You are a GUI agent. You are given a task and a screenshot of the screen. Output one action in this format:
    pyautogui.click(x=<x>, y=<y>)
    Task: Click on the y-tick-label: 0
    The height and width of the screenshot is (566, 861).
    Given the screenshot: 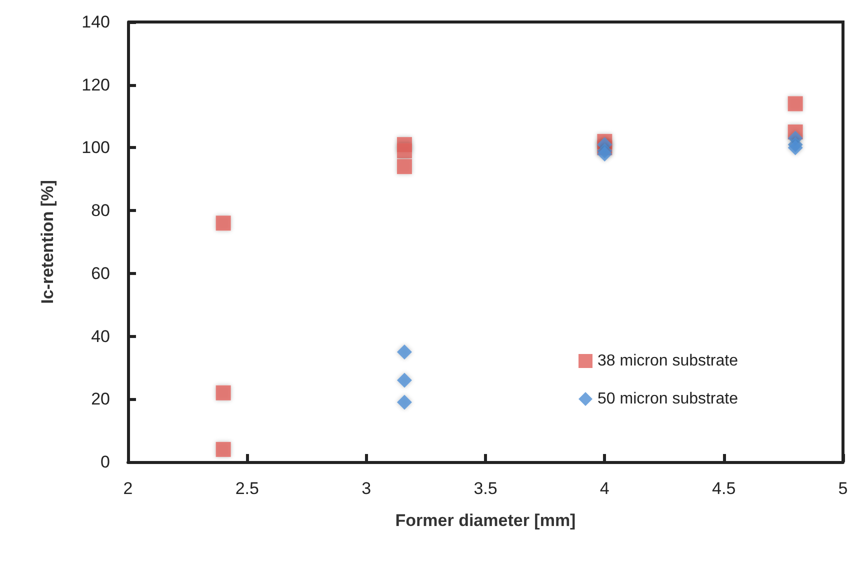 What is the action you would take?
    pyautogui.click(x=105, y=462)
    